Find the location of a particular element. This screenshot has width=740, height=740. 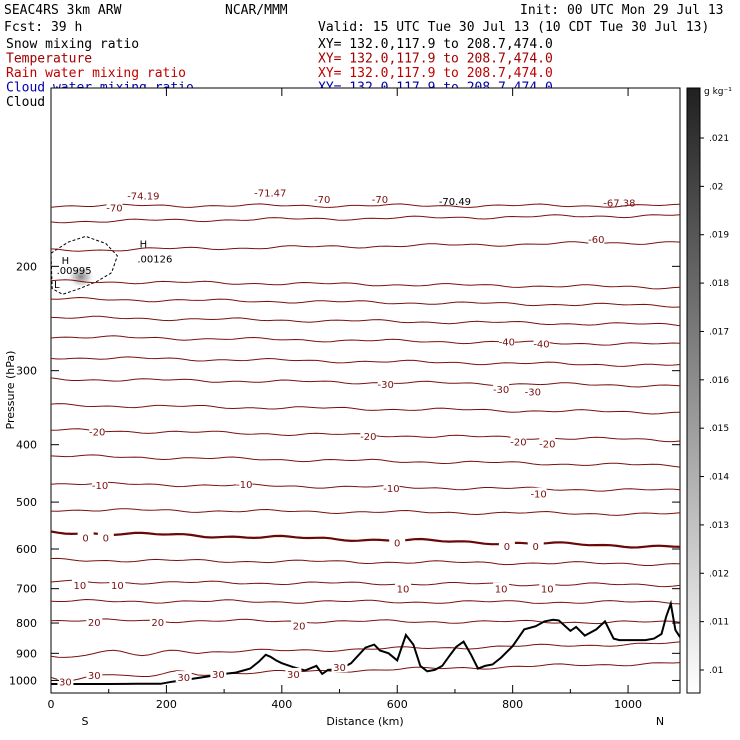

colorbar-tick-label: .017 is located at coordinates (719, 332).